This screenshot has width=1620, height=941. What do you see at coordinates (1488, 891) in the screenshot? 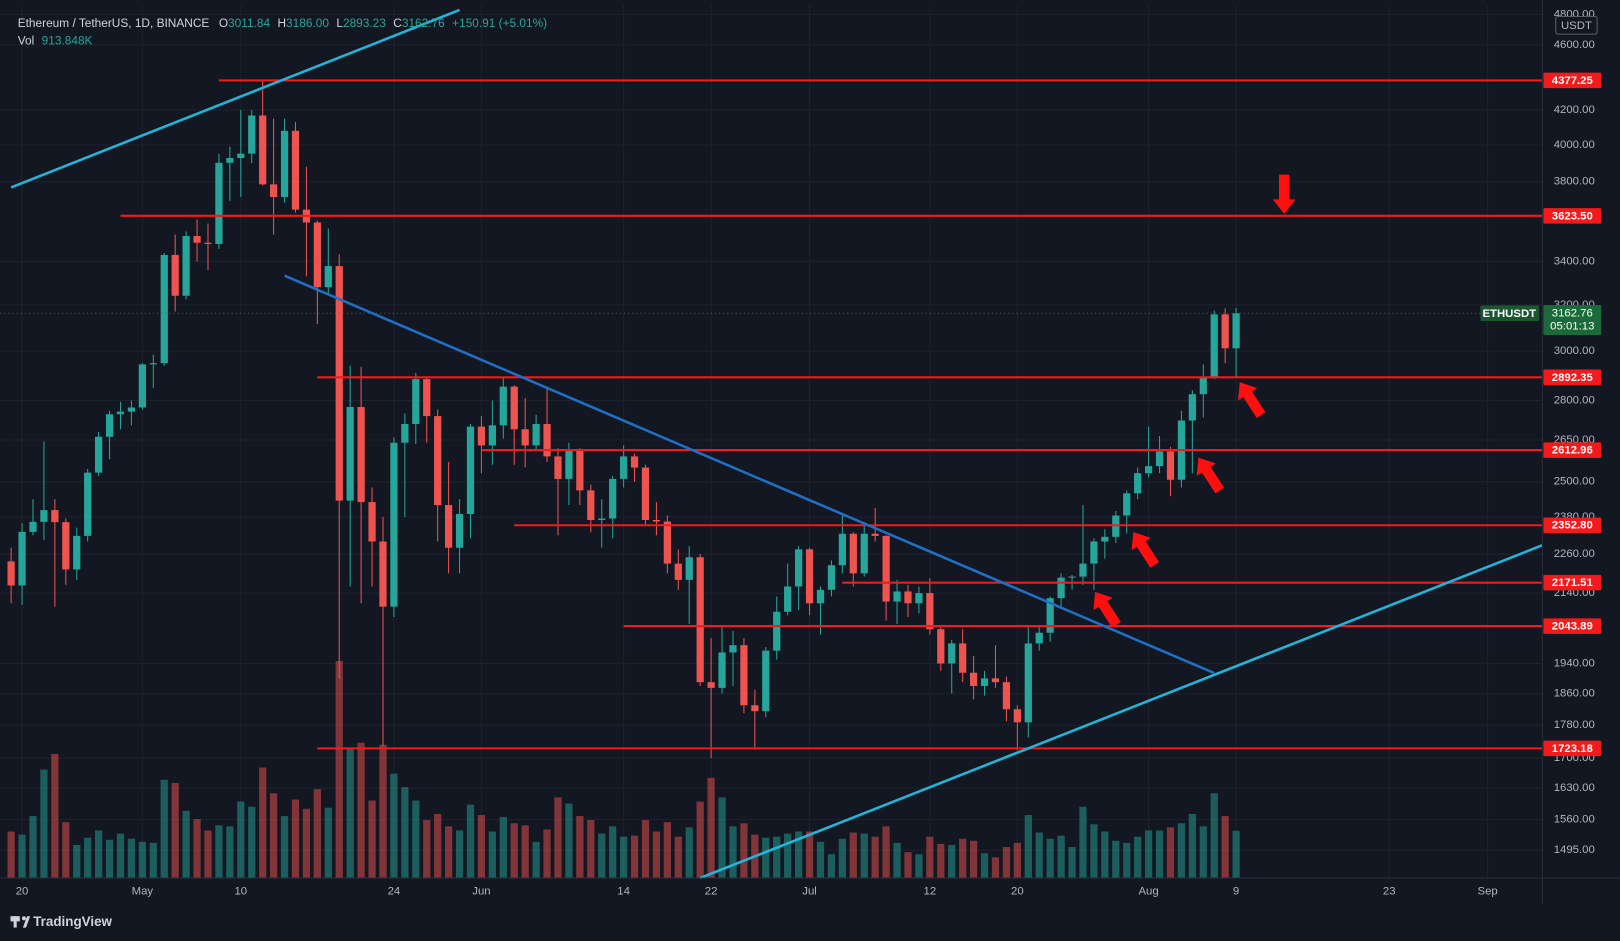
I see `x-tick-label: Sep` at bounding box center [1488, 891].